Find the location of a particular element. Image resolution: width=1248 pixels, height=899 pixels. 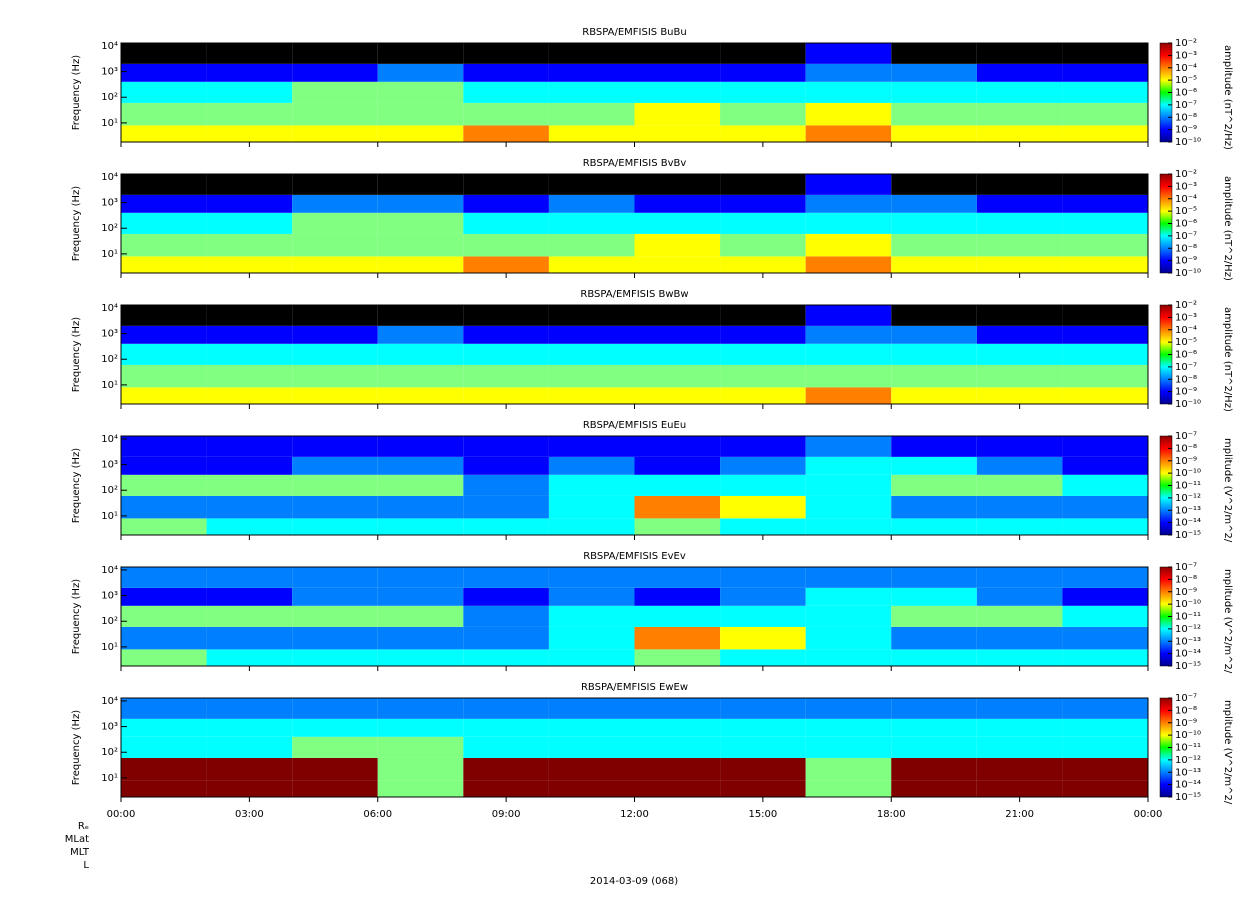

panel-title: RBSPA/EMFISIS BuBu is located at coordinates (634, 32).